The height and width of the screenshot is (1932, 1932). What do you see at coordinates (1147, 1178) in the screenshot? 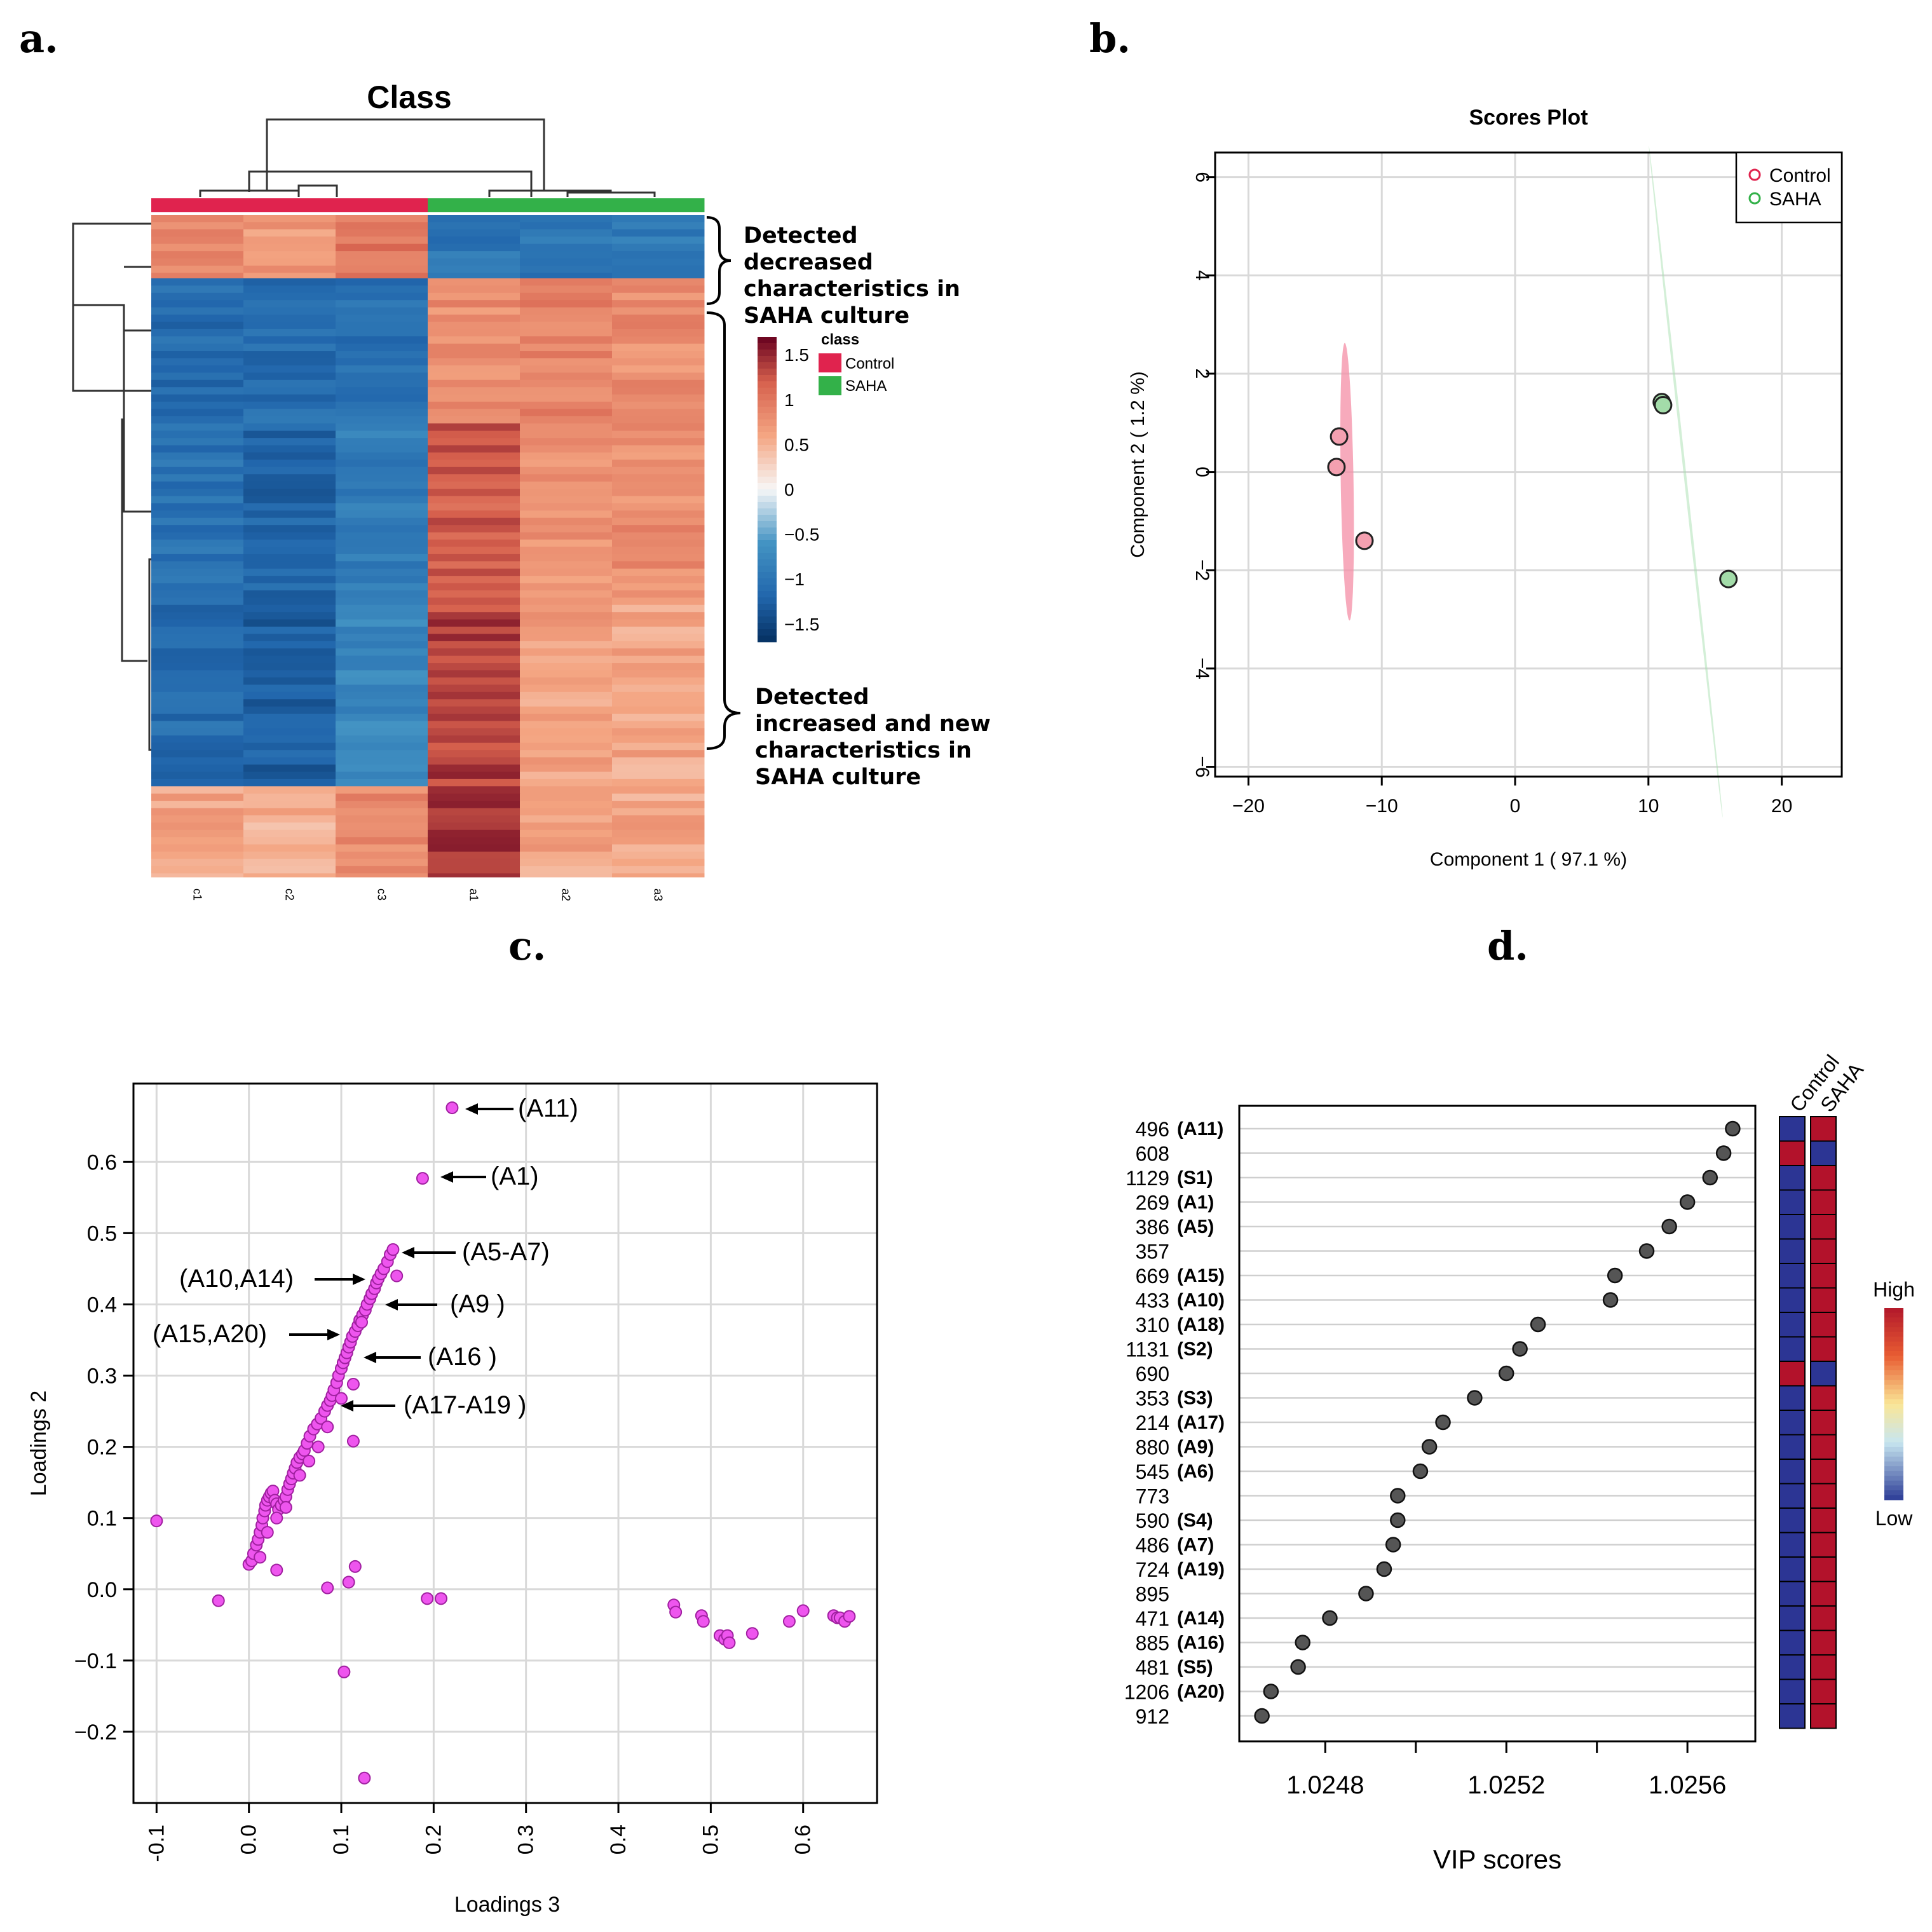
I see `feature-id-label: 1129` at bounding box center [1147, 1178].